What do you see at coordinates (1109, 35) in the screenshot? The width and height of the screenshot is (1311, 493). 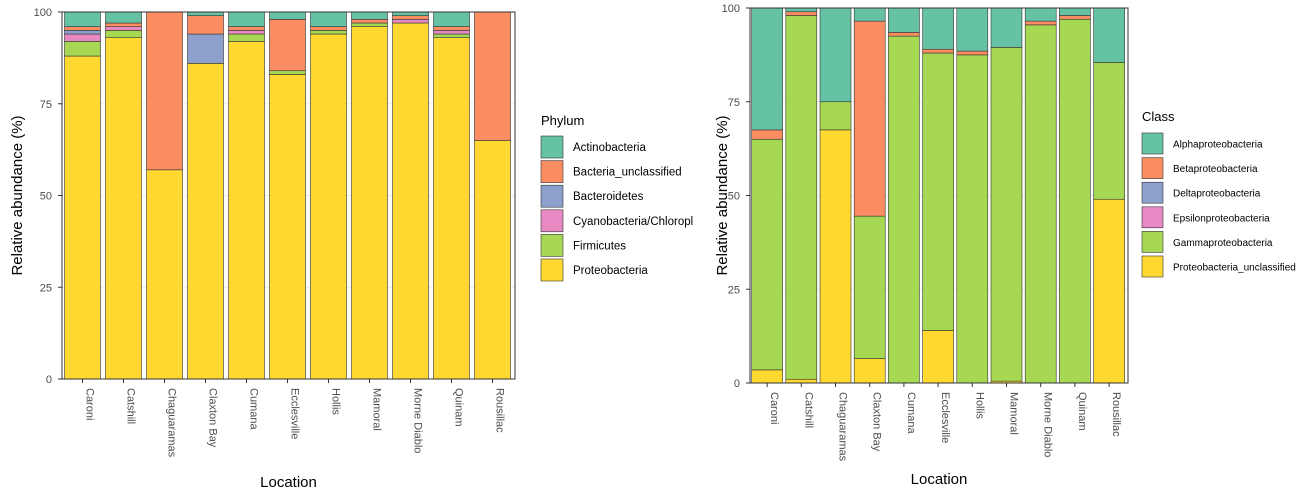 I see `bar-segment-rousillac-alphaproteobacteria` at bounding box center [1109, 35].